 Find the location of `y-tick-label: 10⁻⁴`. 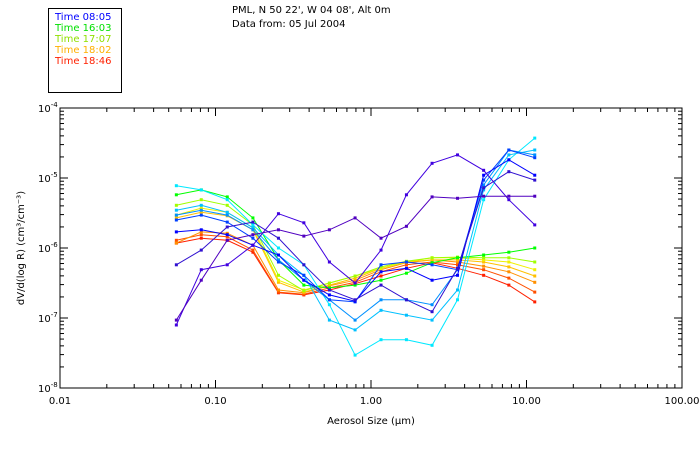

y-tick-label: 10⁻⁴ is located at coordinates (48, 108).